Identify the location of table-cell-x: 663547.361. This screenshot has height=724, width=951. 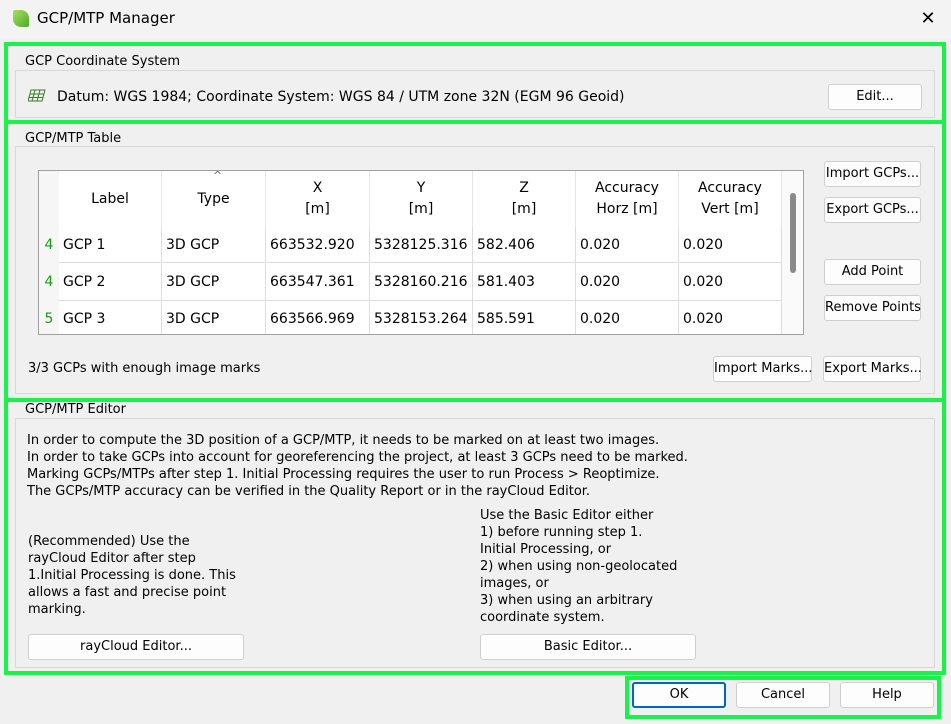
(318, 282).